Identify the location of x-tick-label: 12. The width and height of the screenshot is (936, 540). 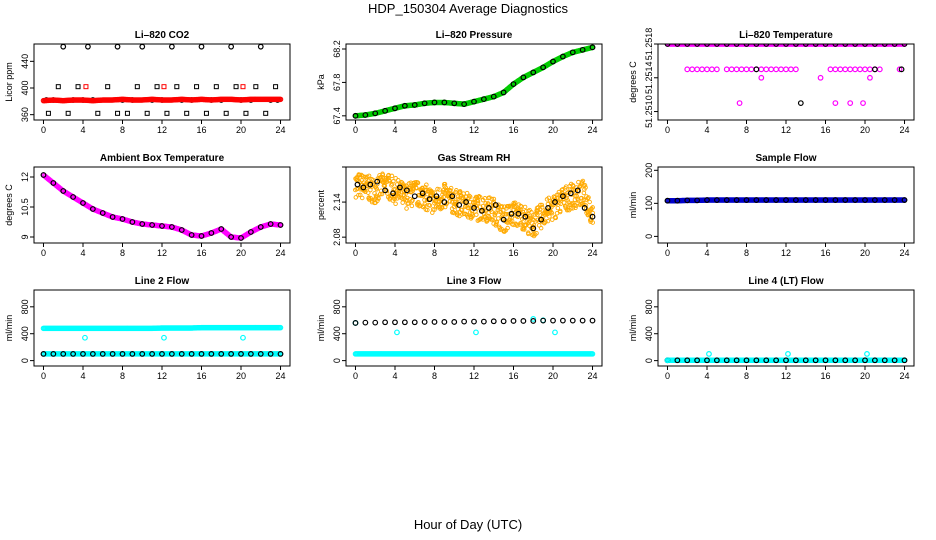
(162, 376).